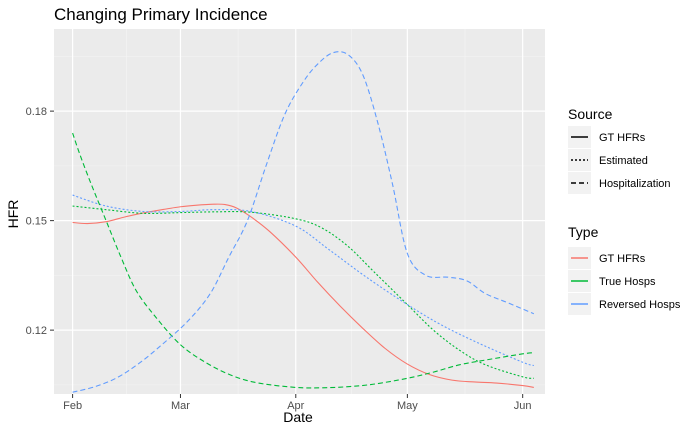 The width and height of the screenshot is (700, 432). Describe the element at coordinates (640, 305) in the screenshot. I see `legend-label: Reversed Hosps` at that location.